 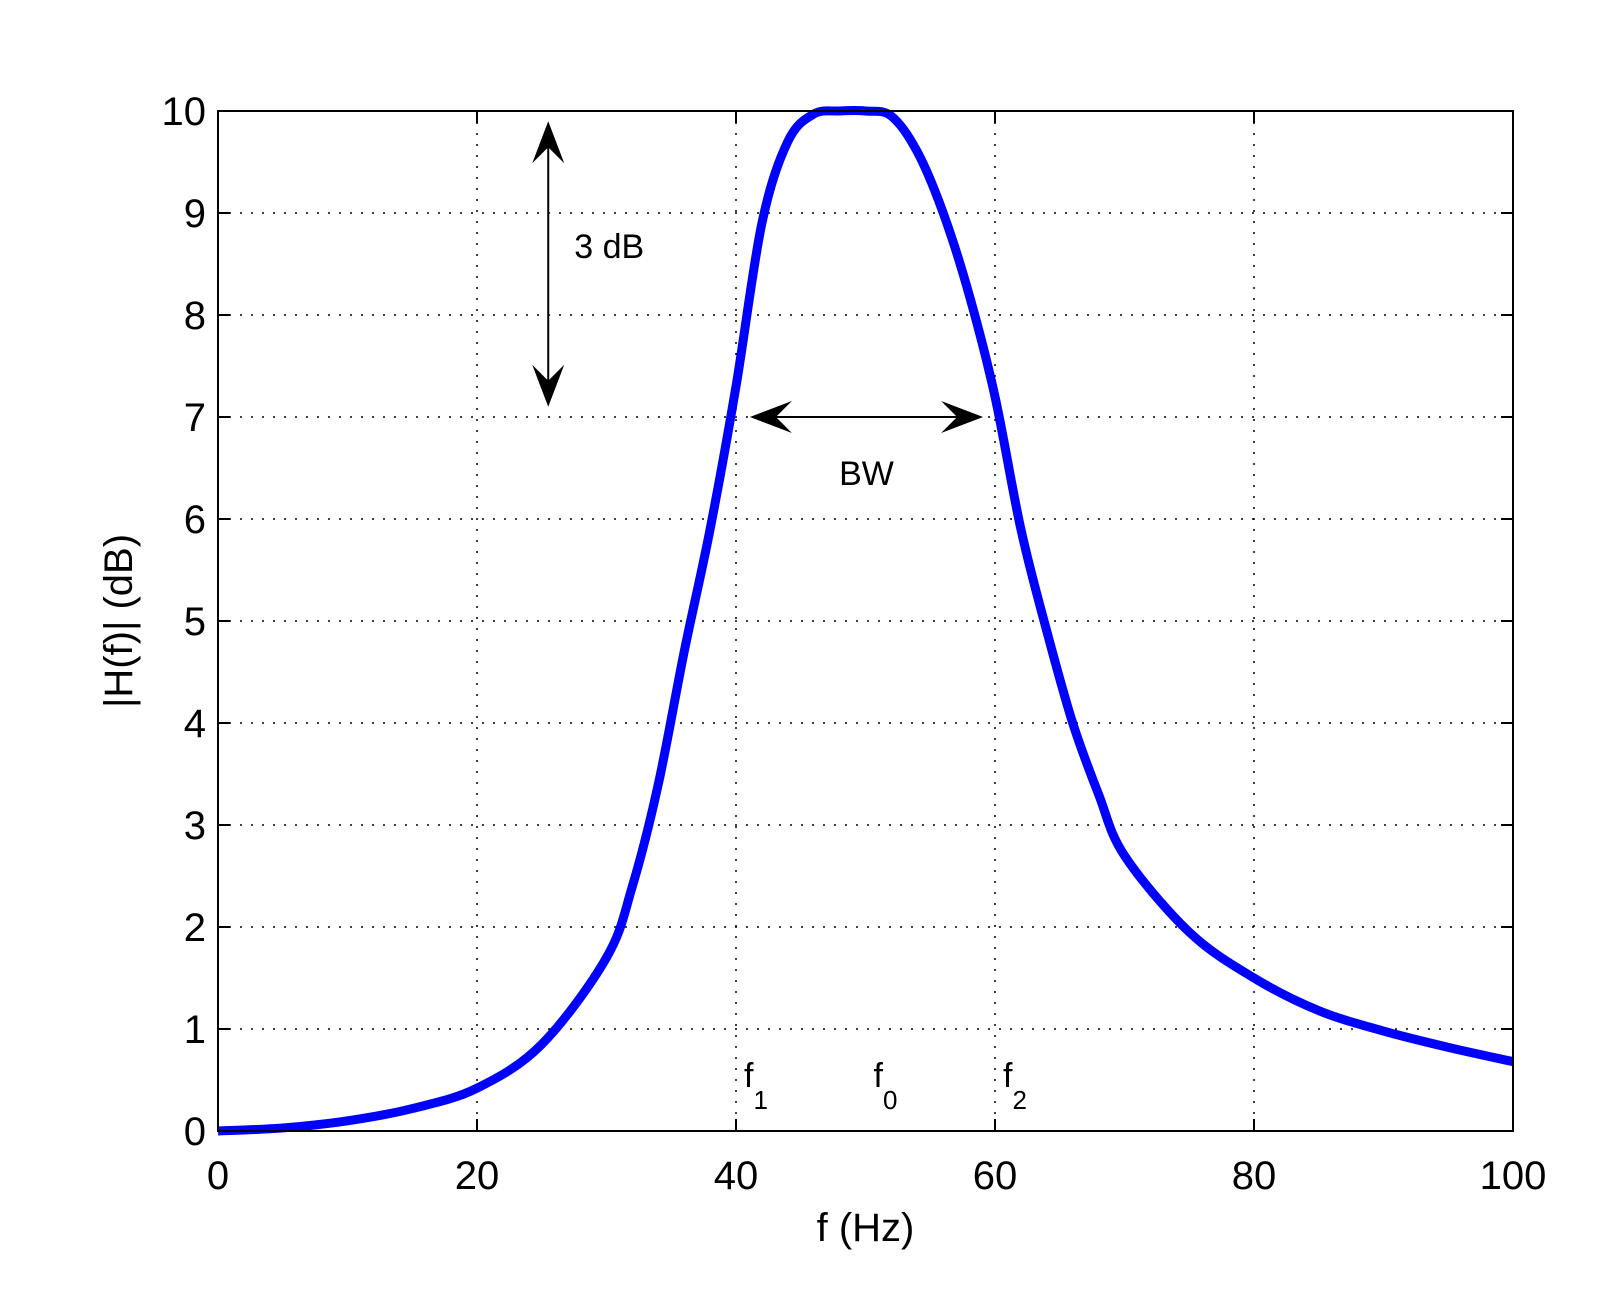 I want to click on y-tick-label: 7, so click(x=195, y=418).